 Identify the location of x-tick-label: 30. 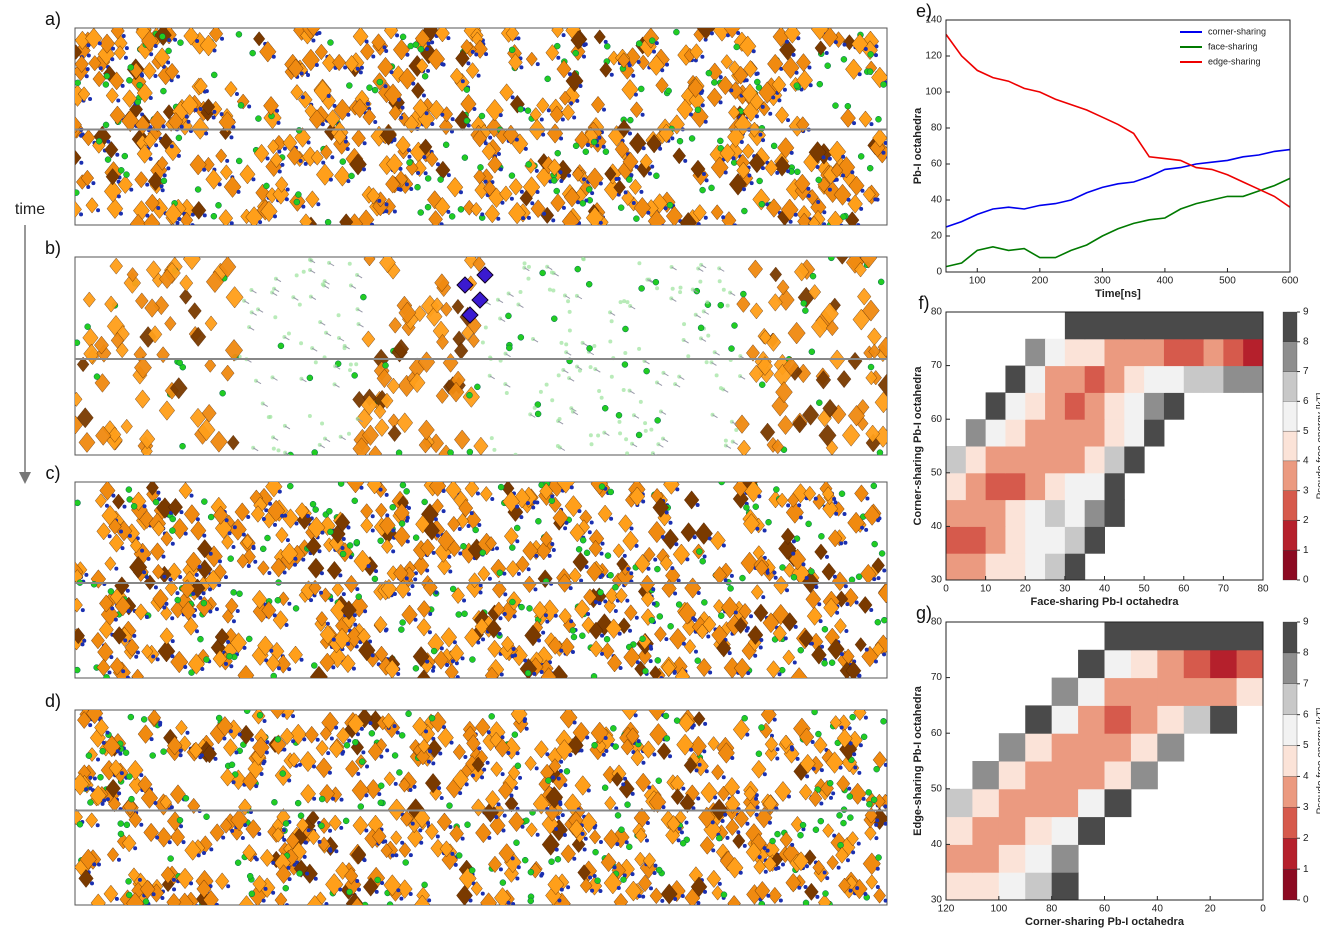
(1065, 589).